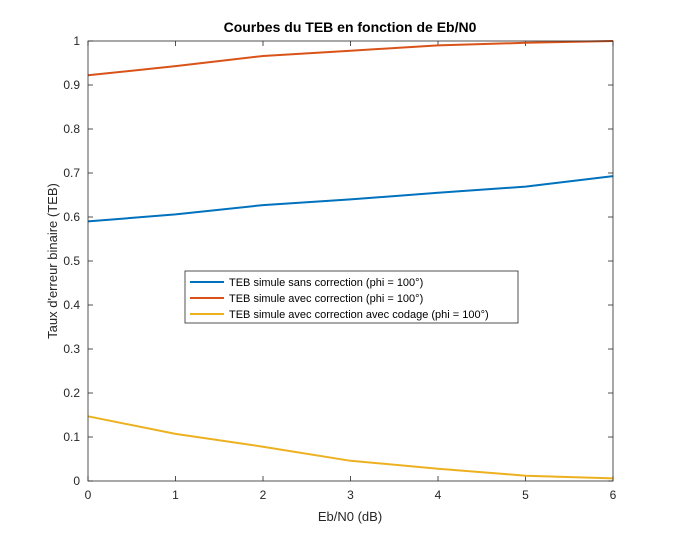  What do you see at coordinates (71, 305) in the screenshot?
I see `y-tick-label: 0.4` at bounding box center [71, 305].